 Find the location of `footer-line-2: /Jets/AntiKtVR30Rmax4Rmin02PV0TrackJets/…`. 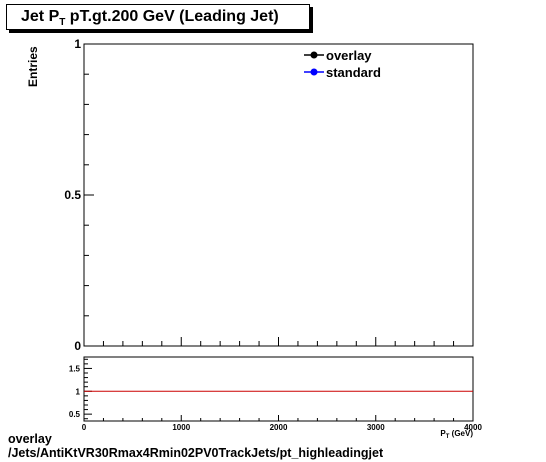

footer-line-2: /Jets/AntiKtVR30Rmax4Rmin02PV0TrackJets/… is located at coordinates (196, 453).